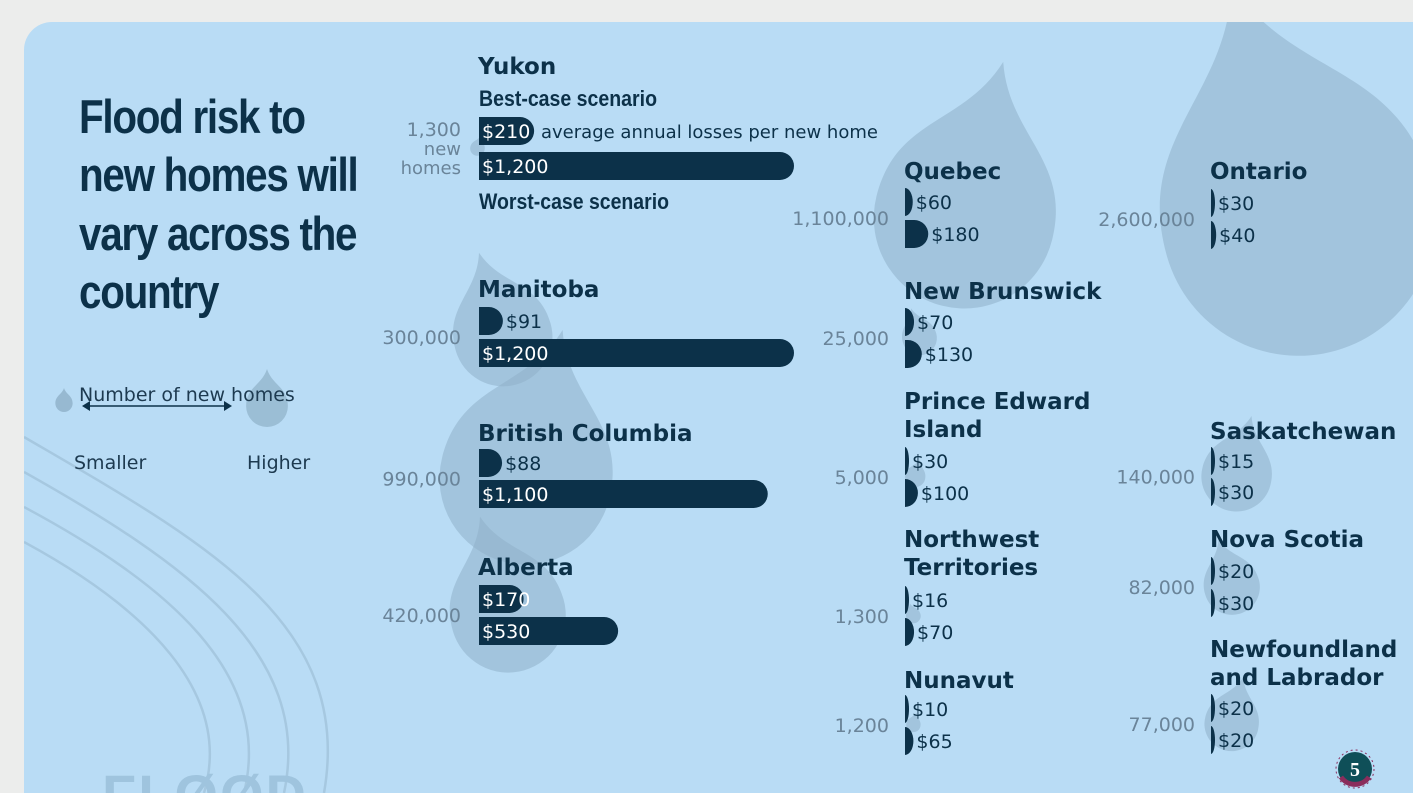 The width and height of the screenshot is (1413, 793). I want to click on region-name: Prince Edward, so click(997, 402).